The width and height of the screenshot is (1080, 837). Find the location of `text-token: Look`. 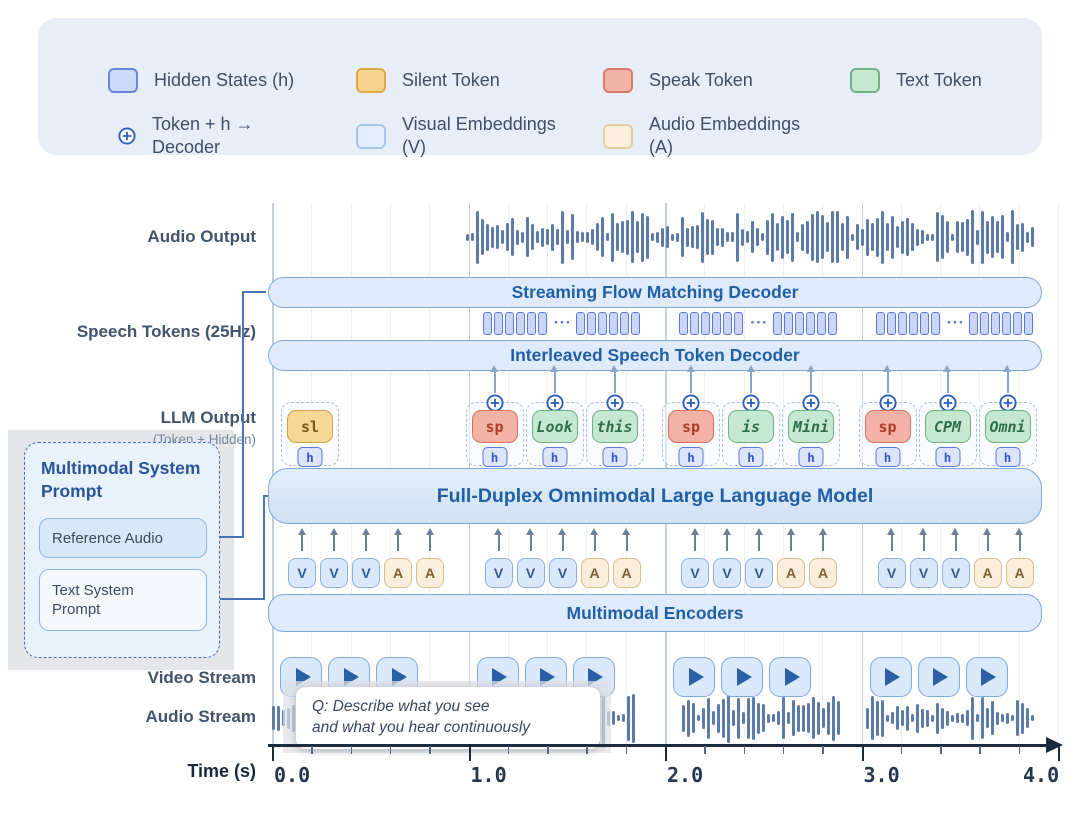

text-token: Look is located at coordinates (554, 426).